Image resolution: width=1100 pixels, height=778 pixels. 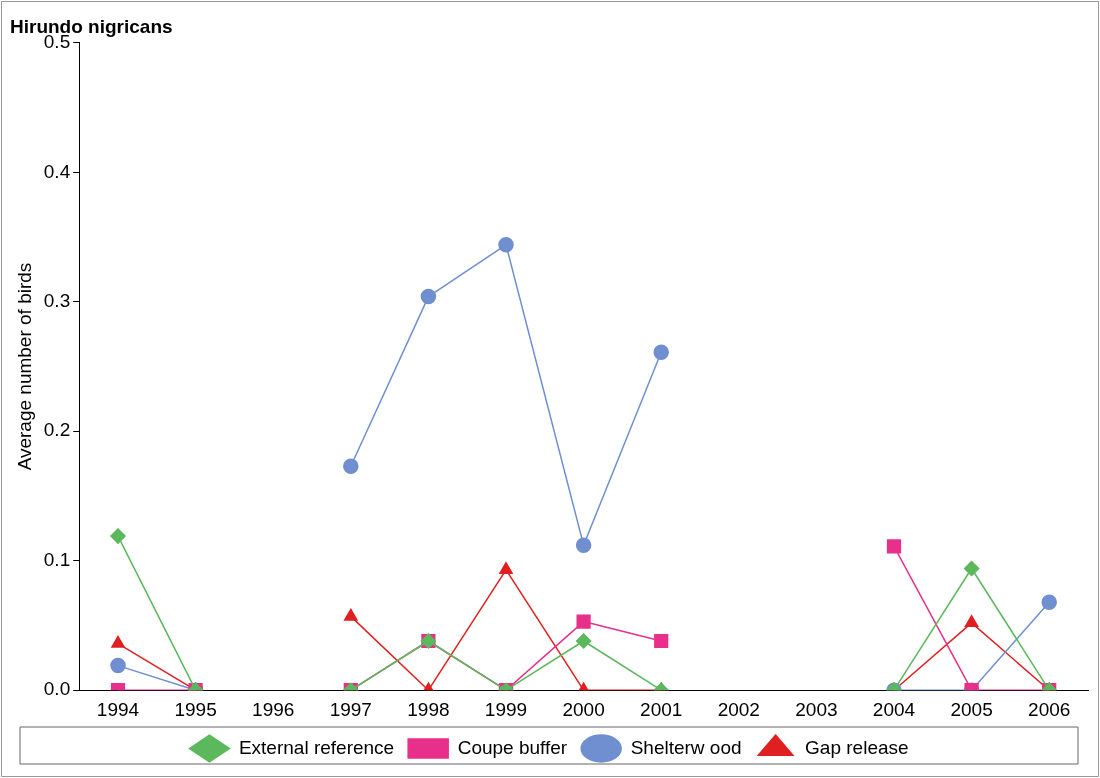 What do you see at coordinates (686, 747) in the screenshot?
I see `legend-label: Shelterw ood` at bounding box center [686, 747].